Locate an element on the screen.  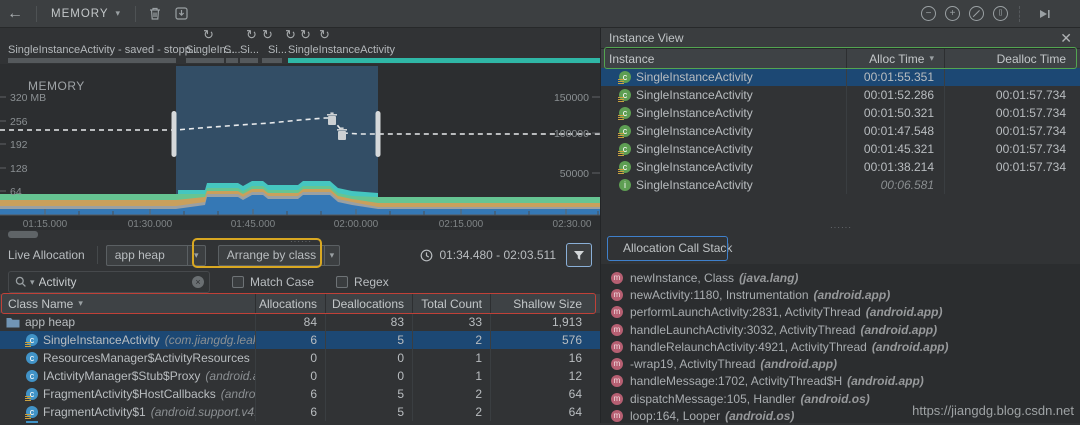
column-allocations: Allocations is located at coordinates (290, 303).